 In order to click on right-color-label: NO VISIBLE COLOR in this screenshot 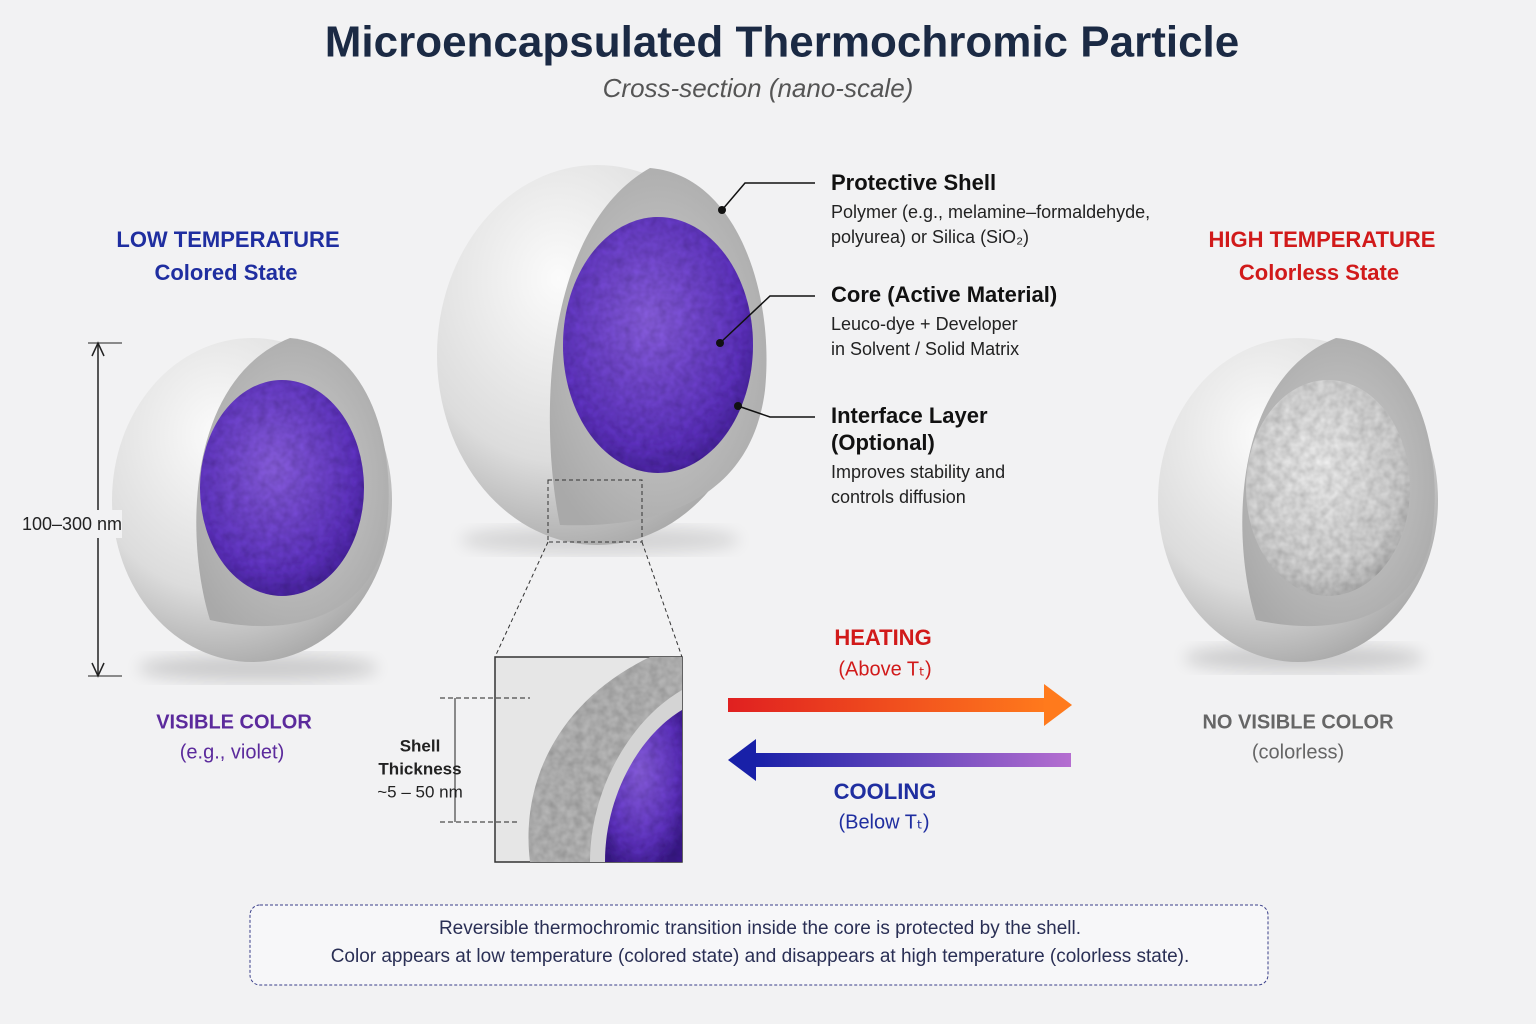, I will do `click(1298, 722)`.